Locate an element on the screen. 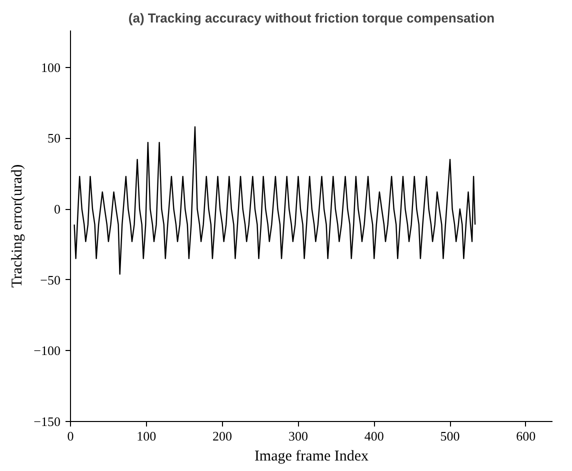 Image resolution: width=572 pixels, height=471 pixels. x-tick-label: 0 is located at coordinates (70, 436).